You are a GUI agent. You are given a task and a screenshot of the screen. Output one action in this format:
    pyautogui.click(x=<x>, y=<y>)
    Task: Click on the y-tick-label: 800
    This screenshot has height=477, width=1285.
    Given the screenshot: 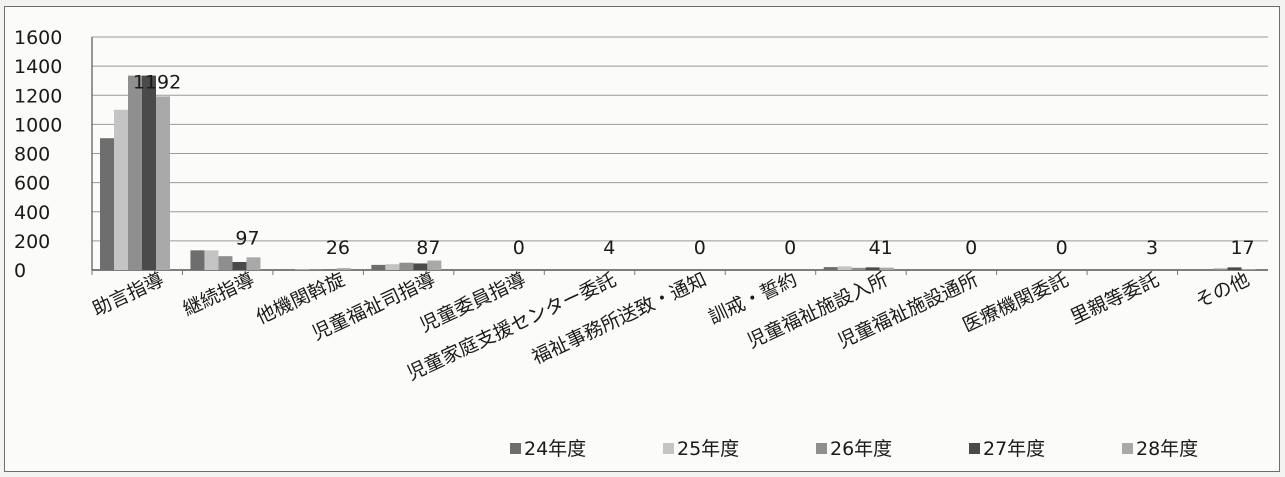 What is the action you would take?
    pyautogui.click(x=32, y=155)
    